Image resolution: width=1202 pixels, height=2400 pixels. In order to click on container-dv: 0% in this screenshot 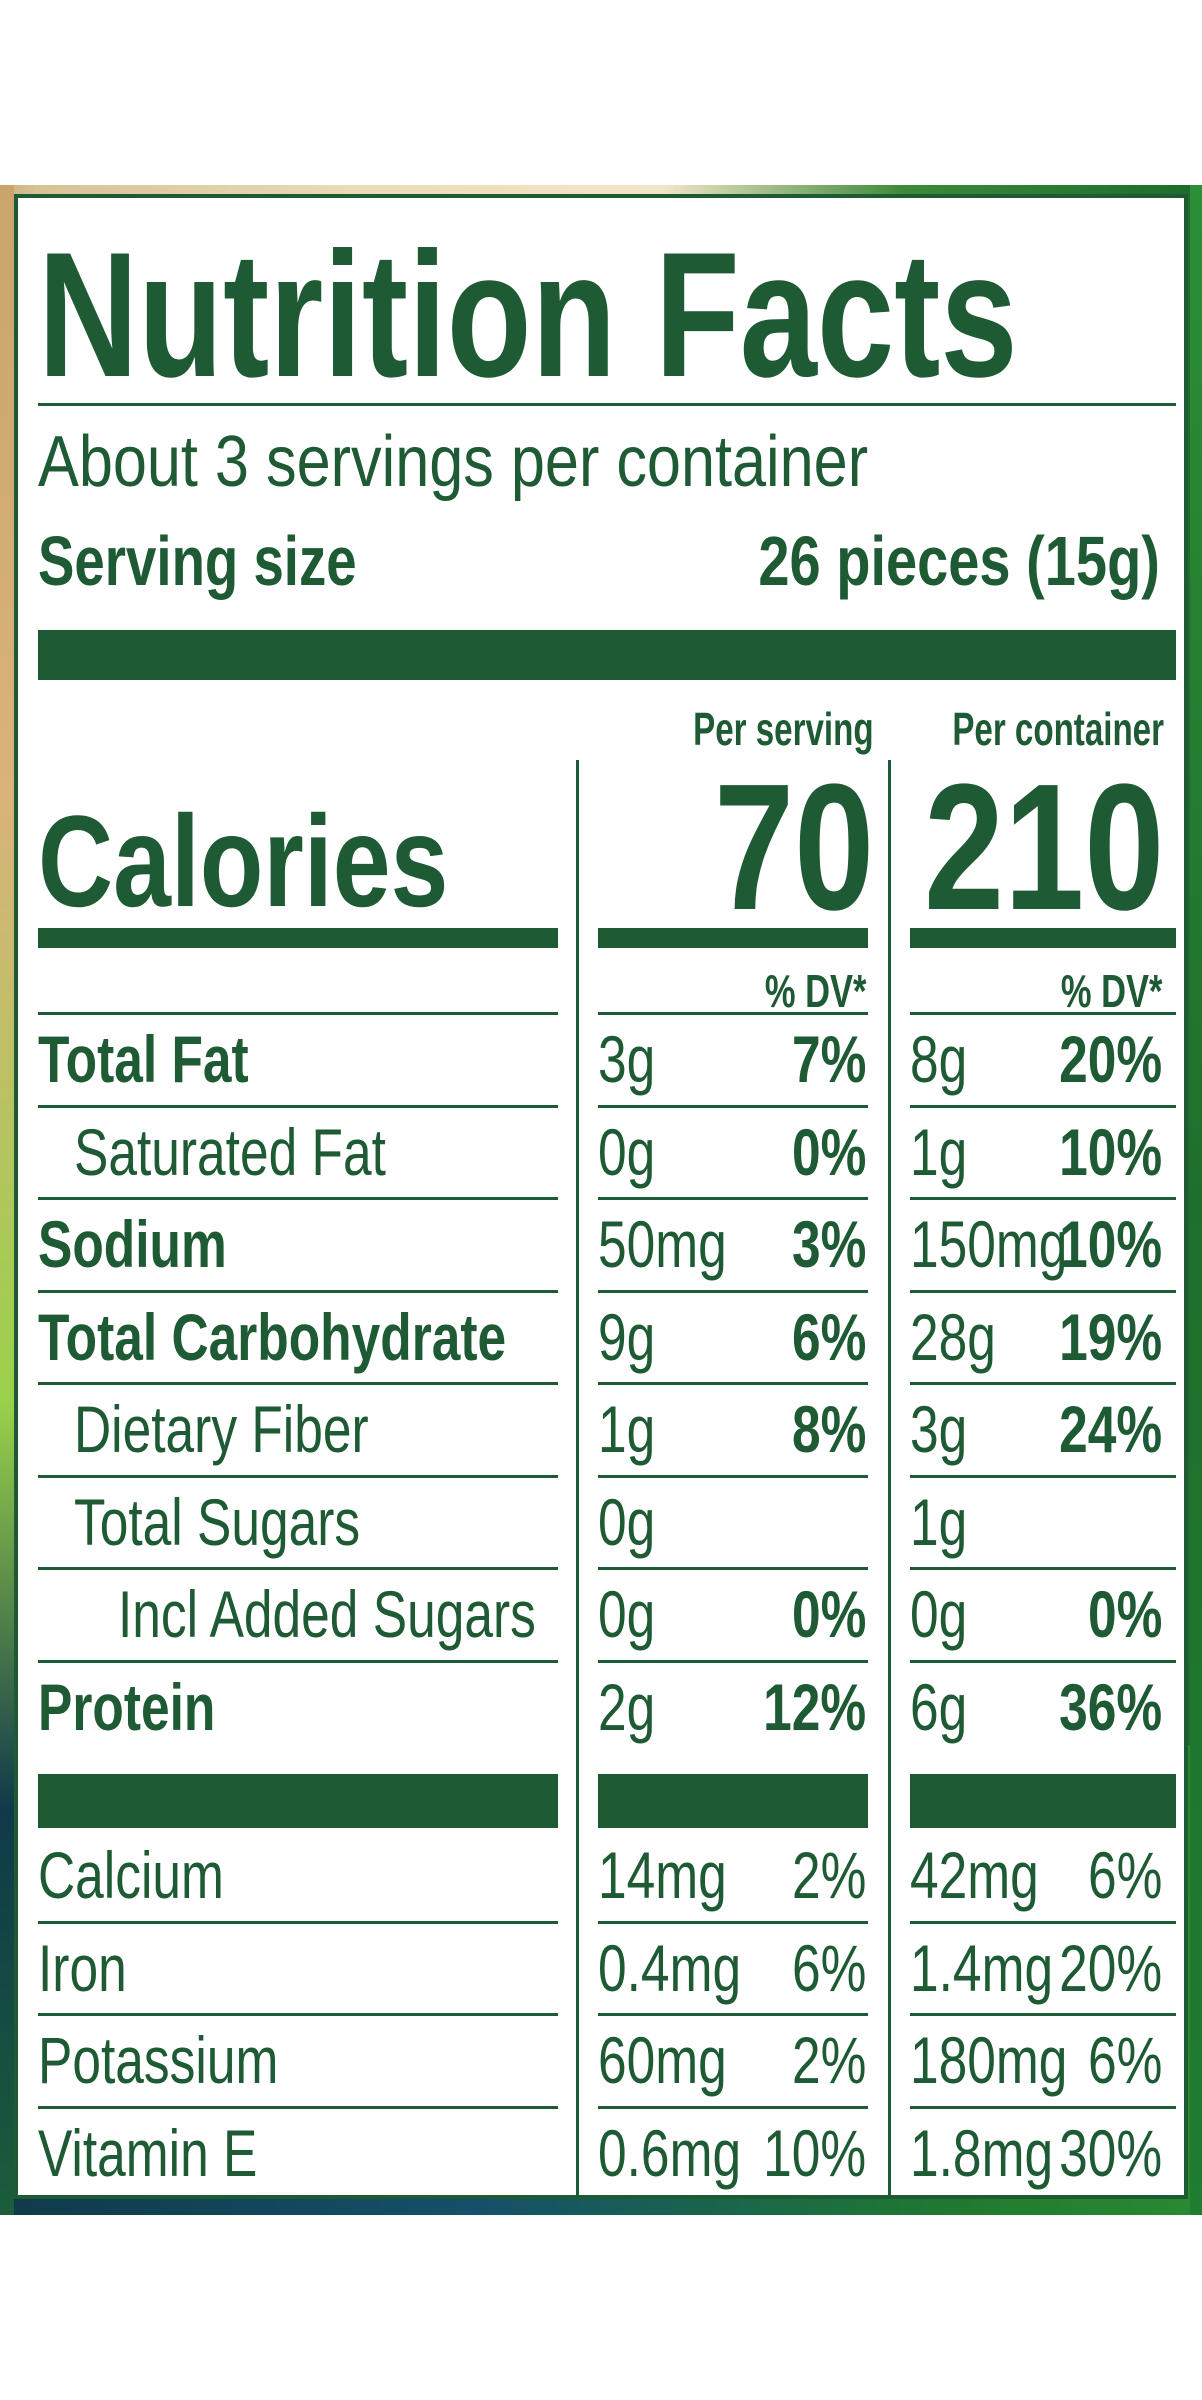, I will do `click(1124, 1614)`.